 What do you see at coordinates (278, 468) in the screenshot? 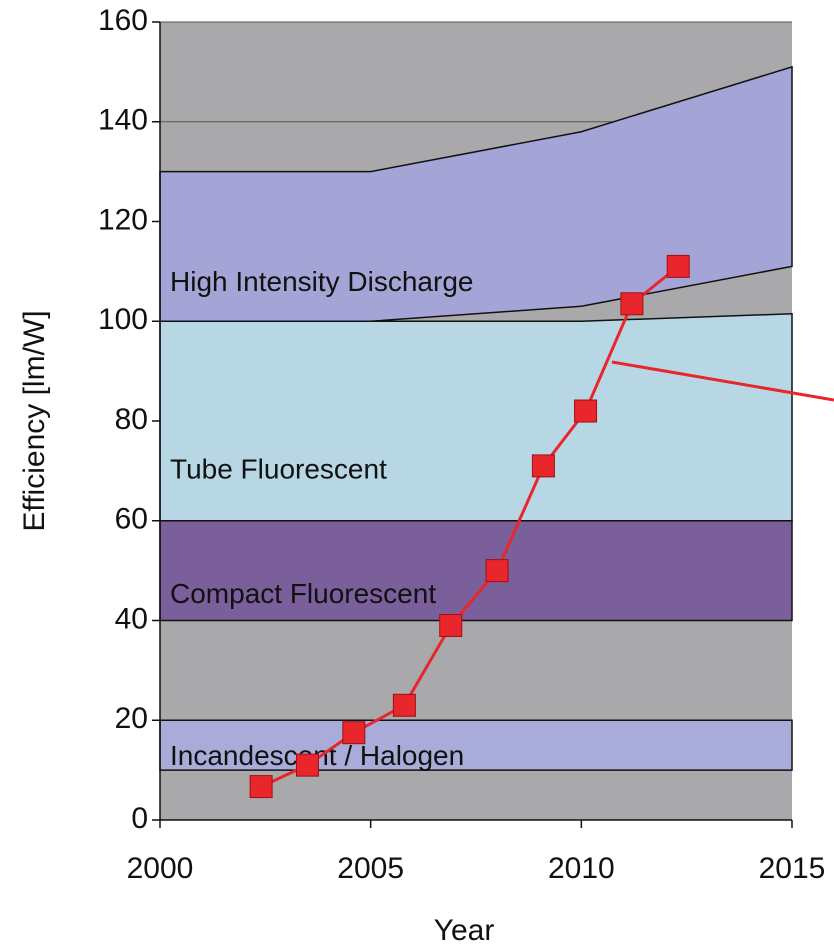
I see `band-label: Tube Fluorescent` at bounding box center [278, 468].